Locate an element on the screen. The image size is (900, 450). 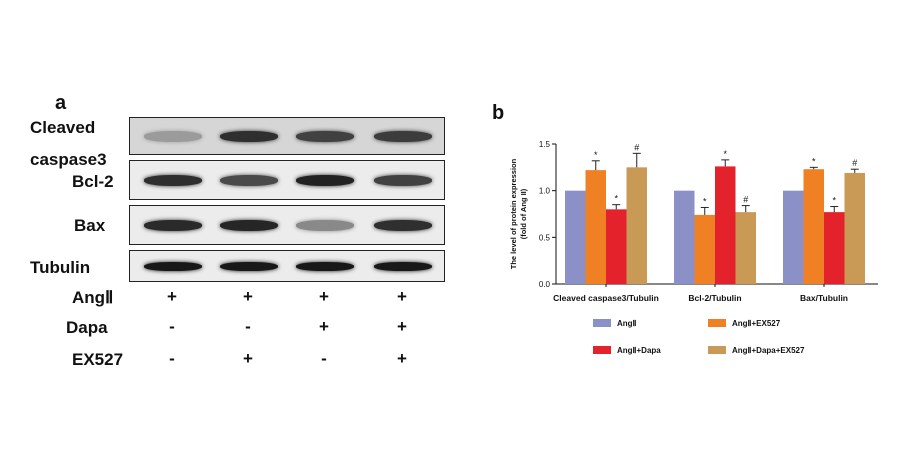
x-tick-label: Bax/Tubulin is located at coordinates (824, 298).